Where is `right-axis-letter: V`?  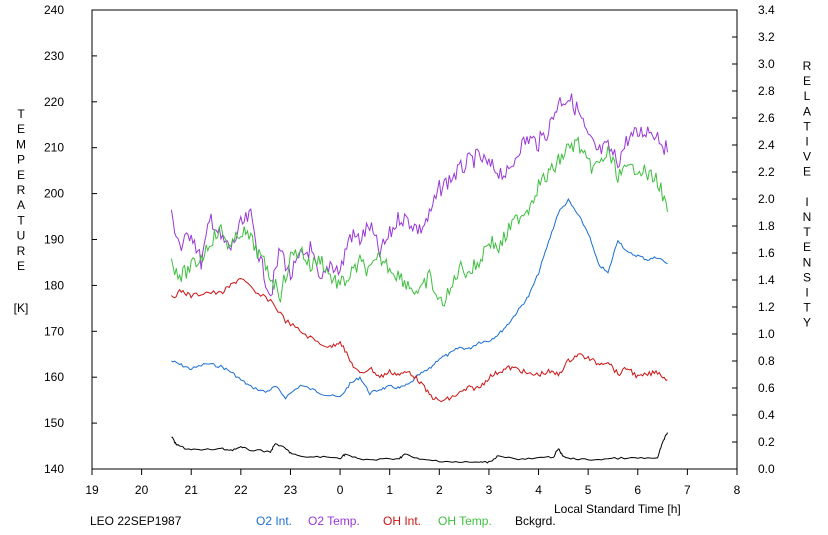 right-axis-letter: V is located at coordinates (807, 157).